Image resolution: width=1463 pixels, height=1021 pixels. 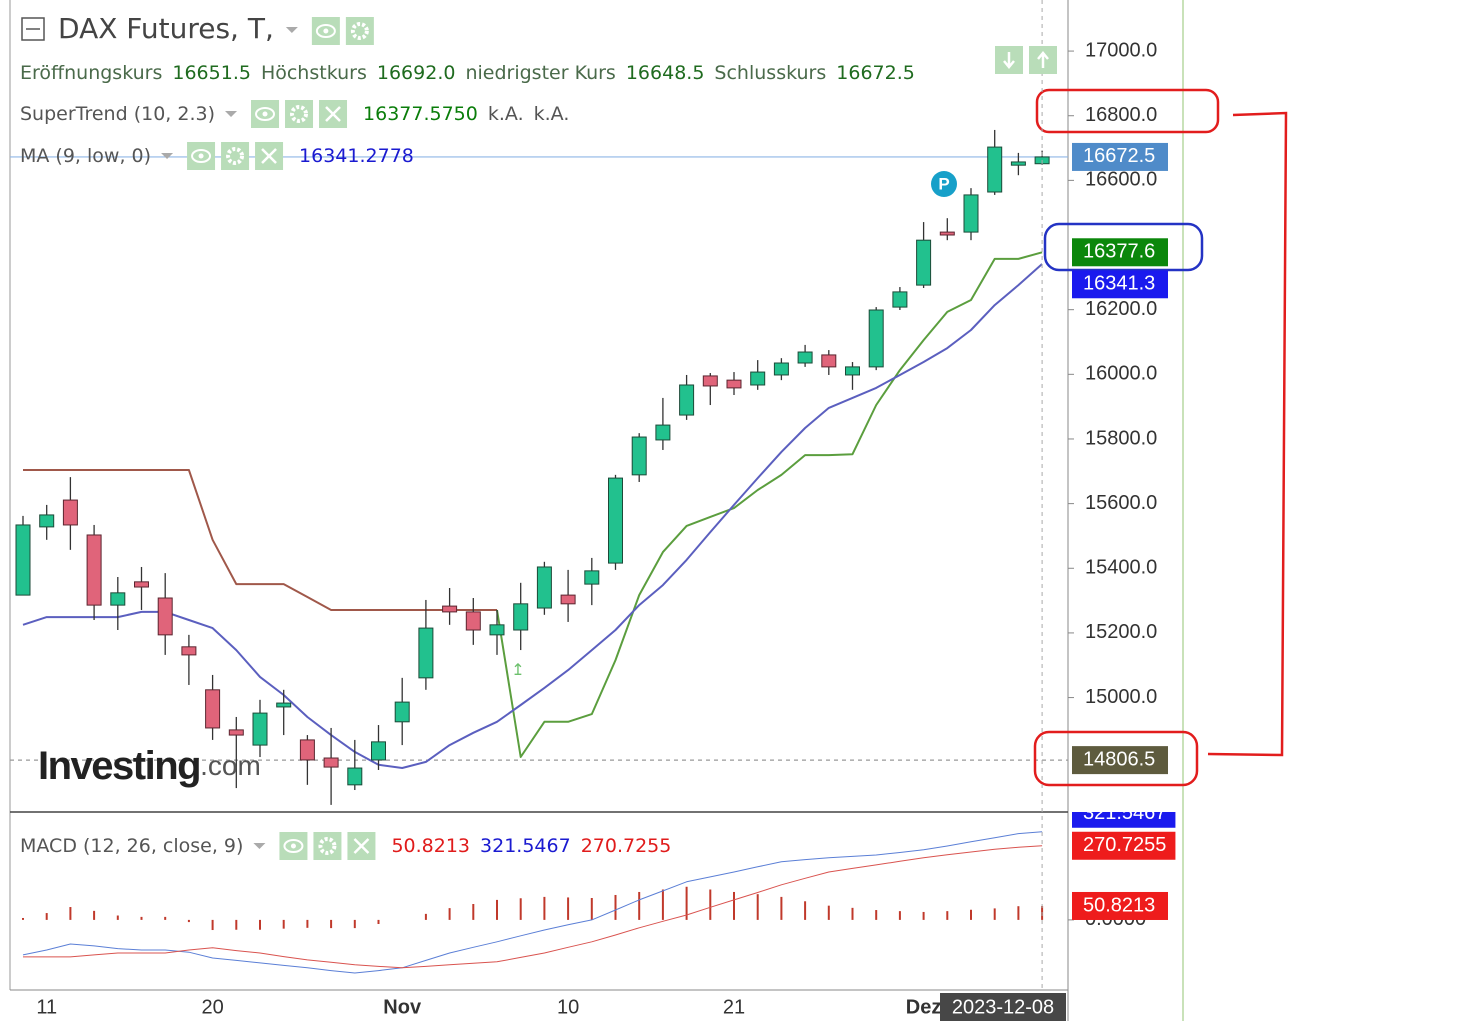 I want to click on macd-pane, so click(x=533, y=902).